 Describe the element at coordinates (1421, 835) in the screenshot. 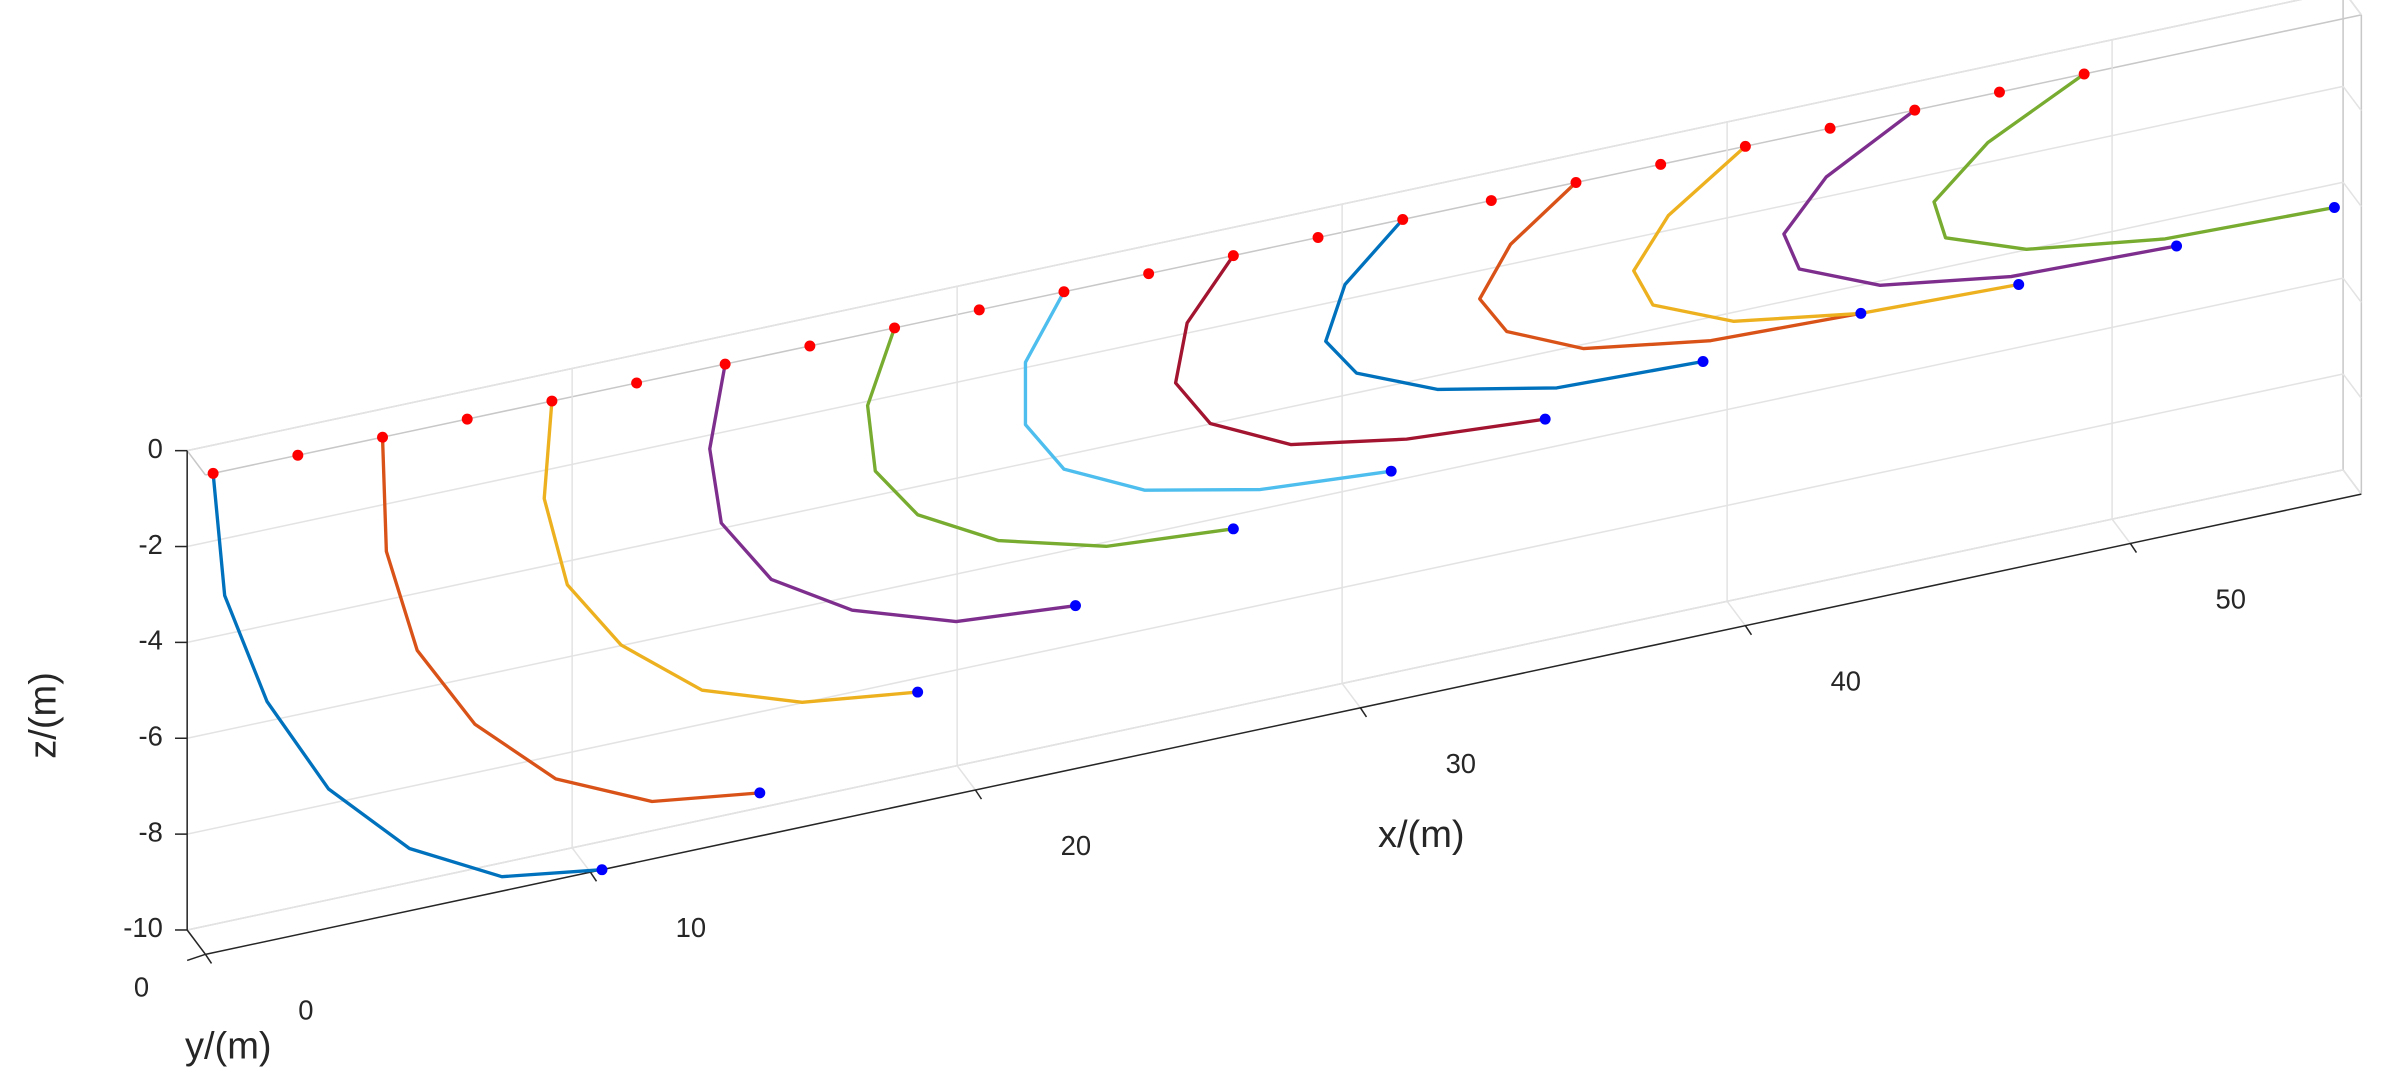

I see `x-axis-label: x/(m)` at that location.